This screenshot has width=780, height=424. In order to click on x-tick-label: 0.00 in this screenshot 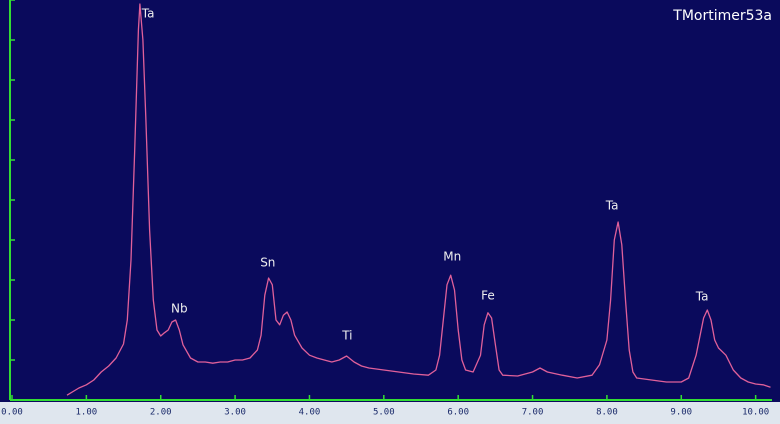, I will do `click(12, 413)`.